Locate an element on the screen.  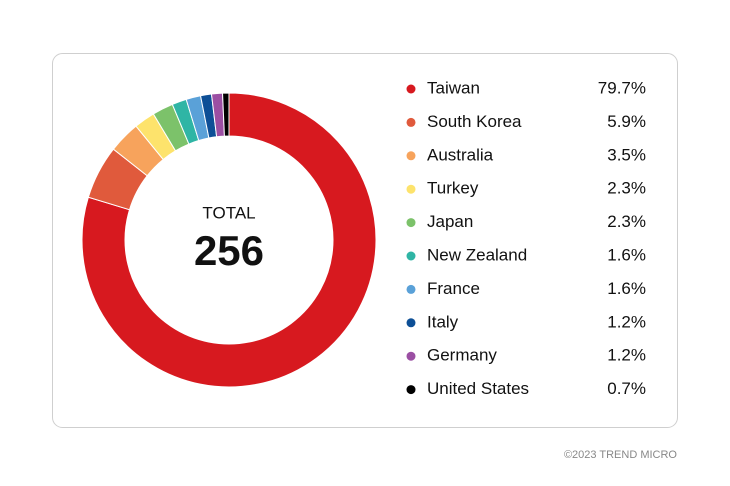
legend-label: France is located at coordinates (453, 288).